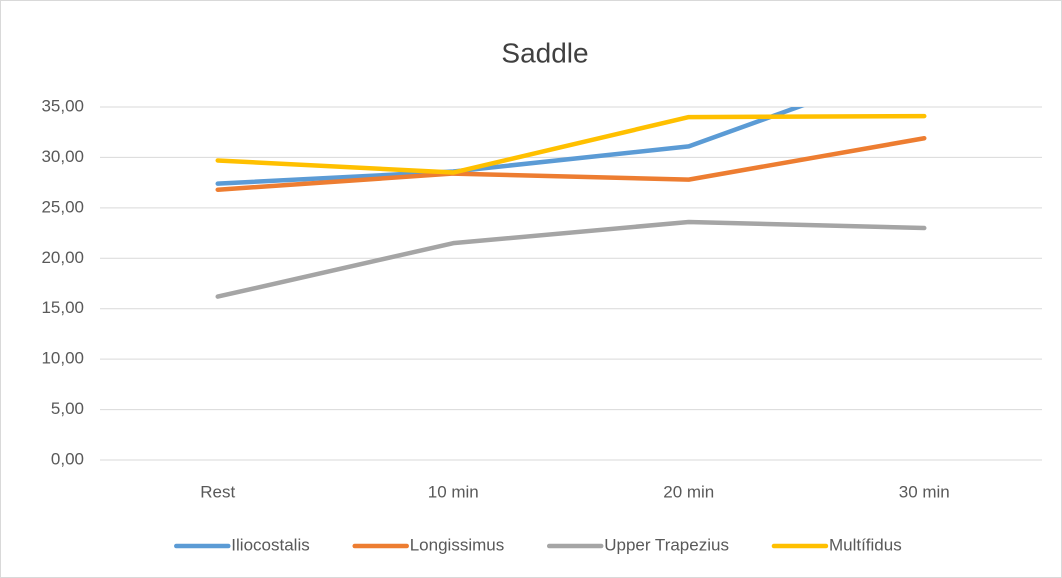  What do you see at coordinates (62, 257) in the screenshot?
I see `y-tick-label: 20,00` at bounding box center [62, 257].